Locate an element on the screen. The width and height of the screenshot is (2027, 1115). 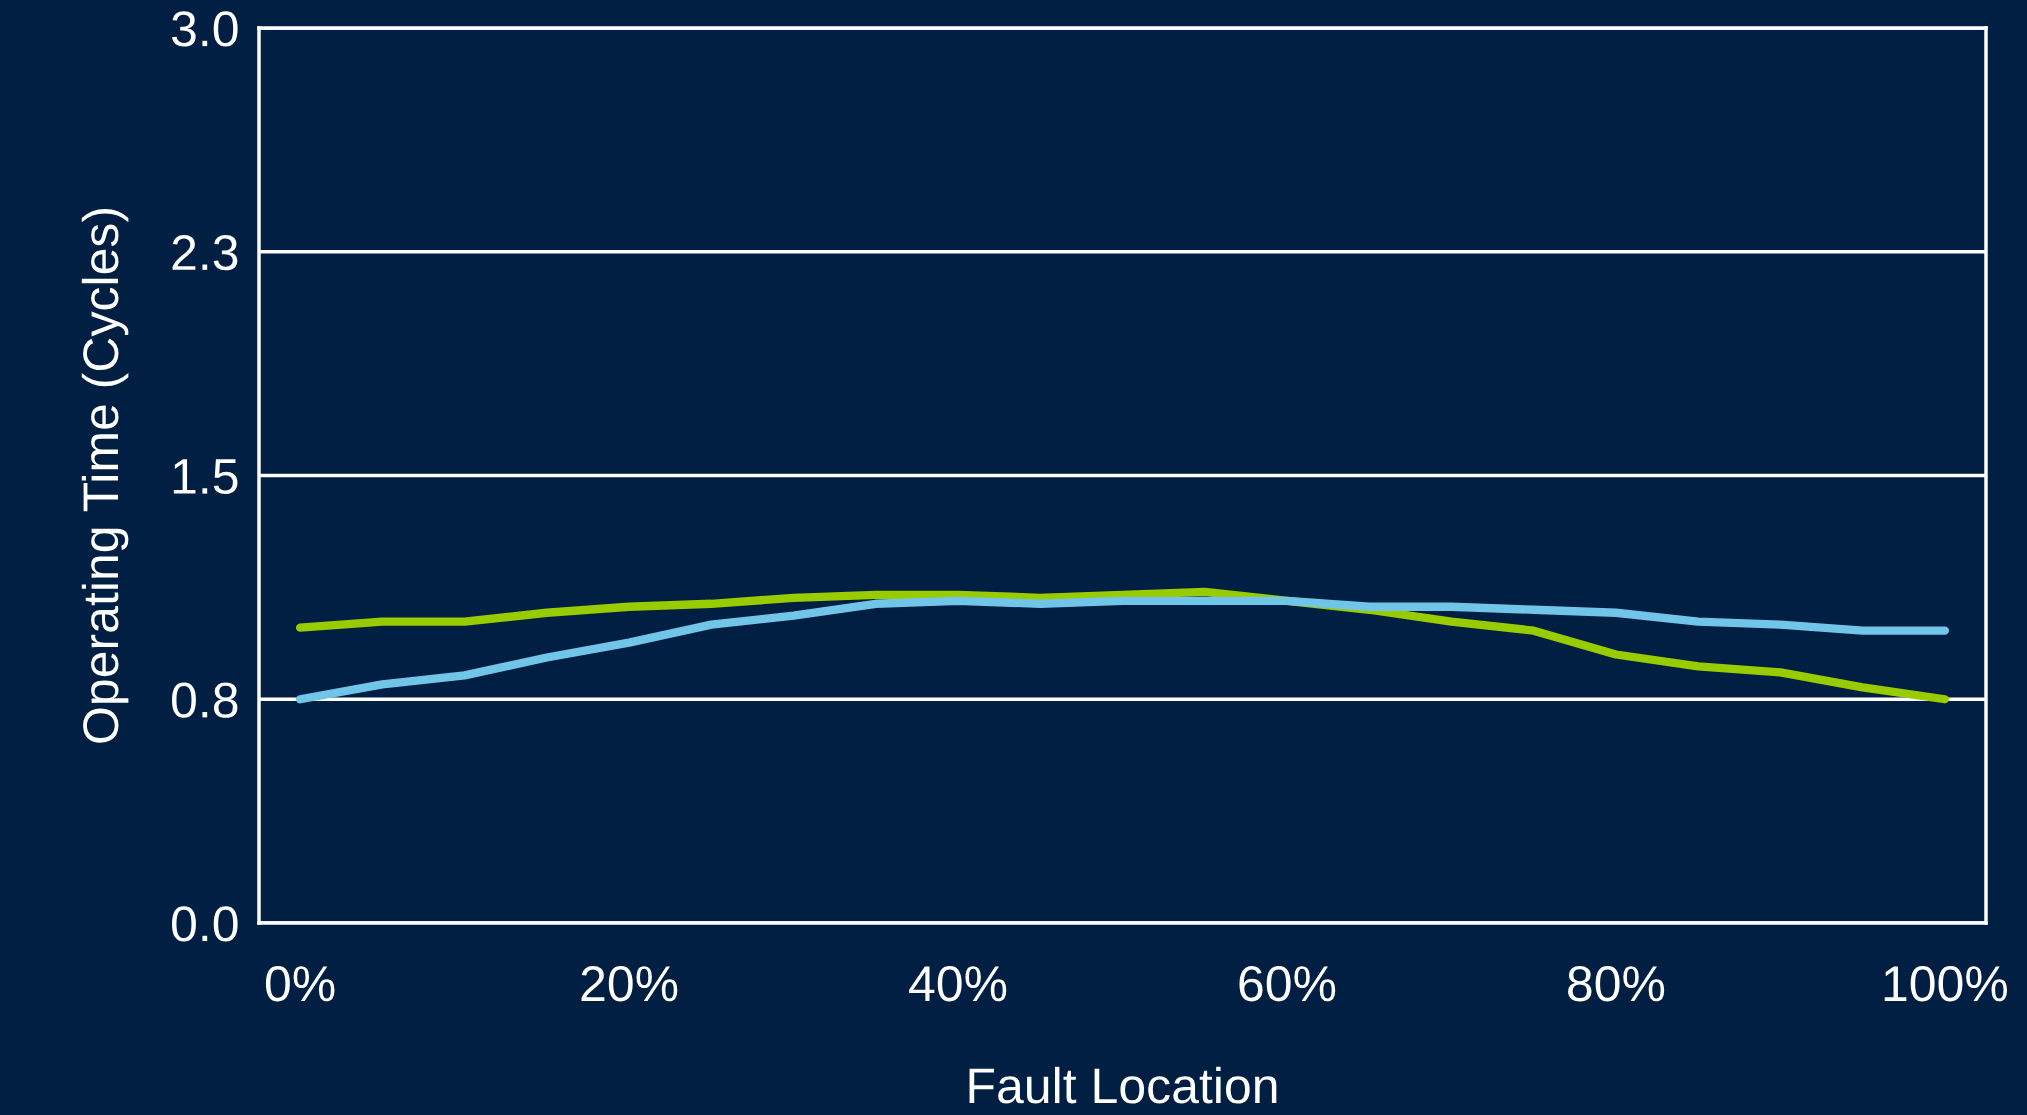
y-tick-label: 1.5 is located at coordinates (205, 477).